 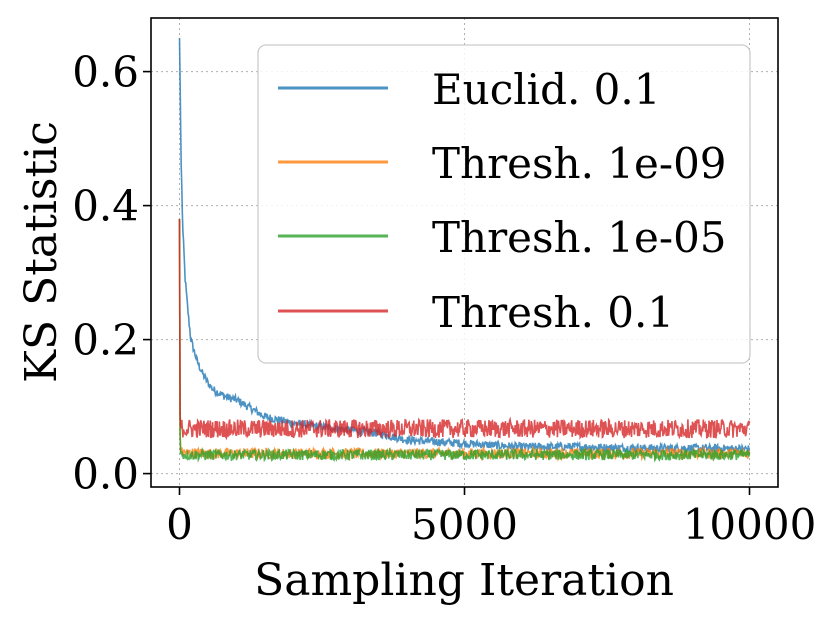 I want to click on x-tick-label: 10000, so click(x=750, y=524).